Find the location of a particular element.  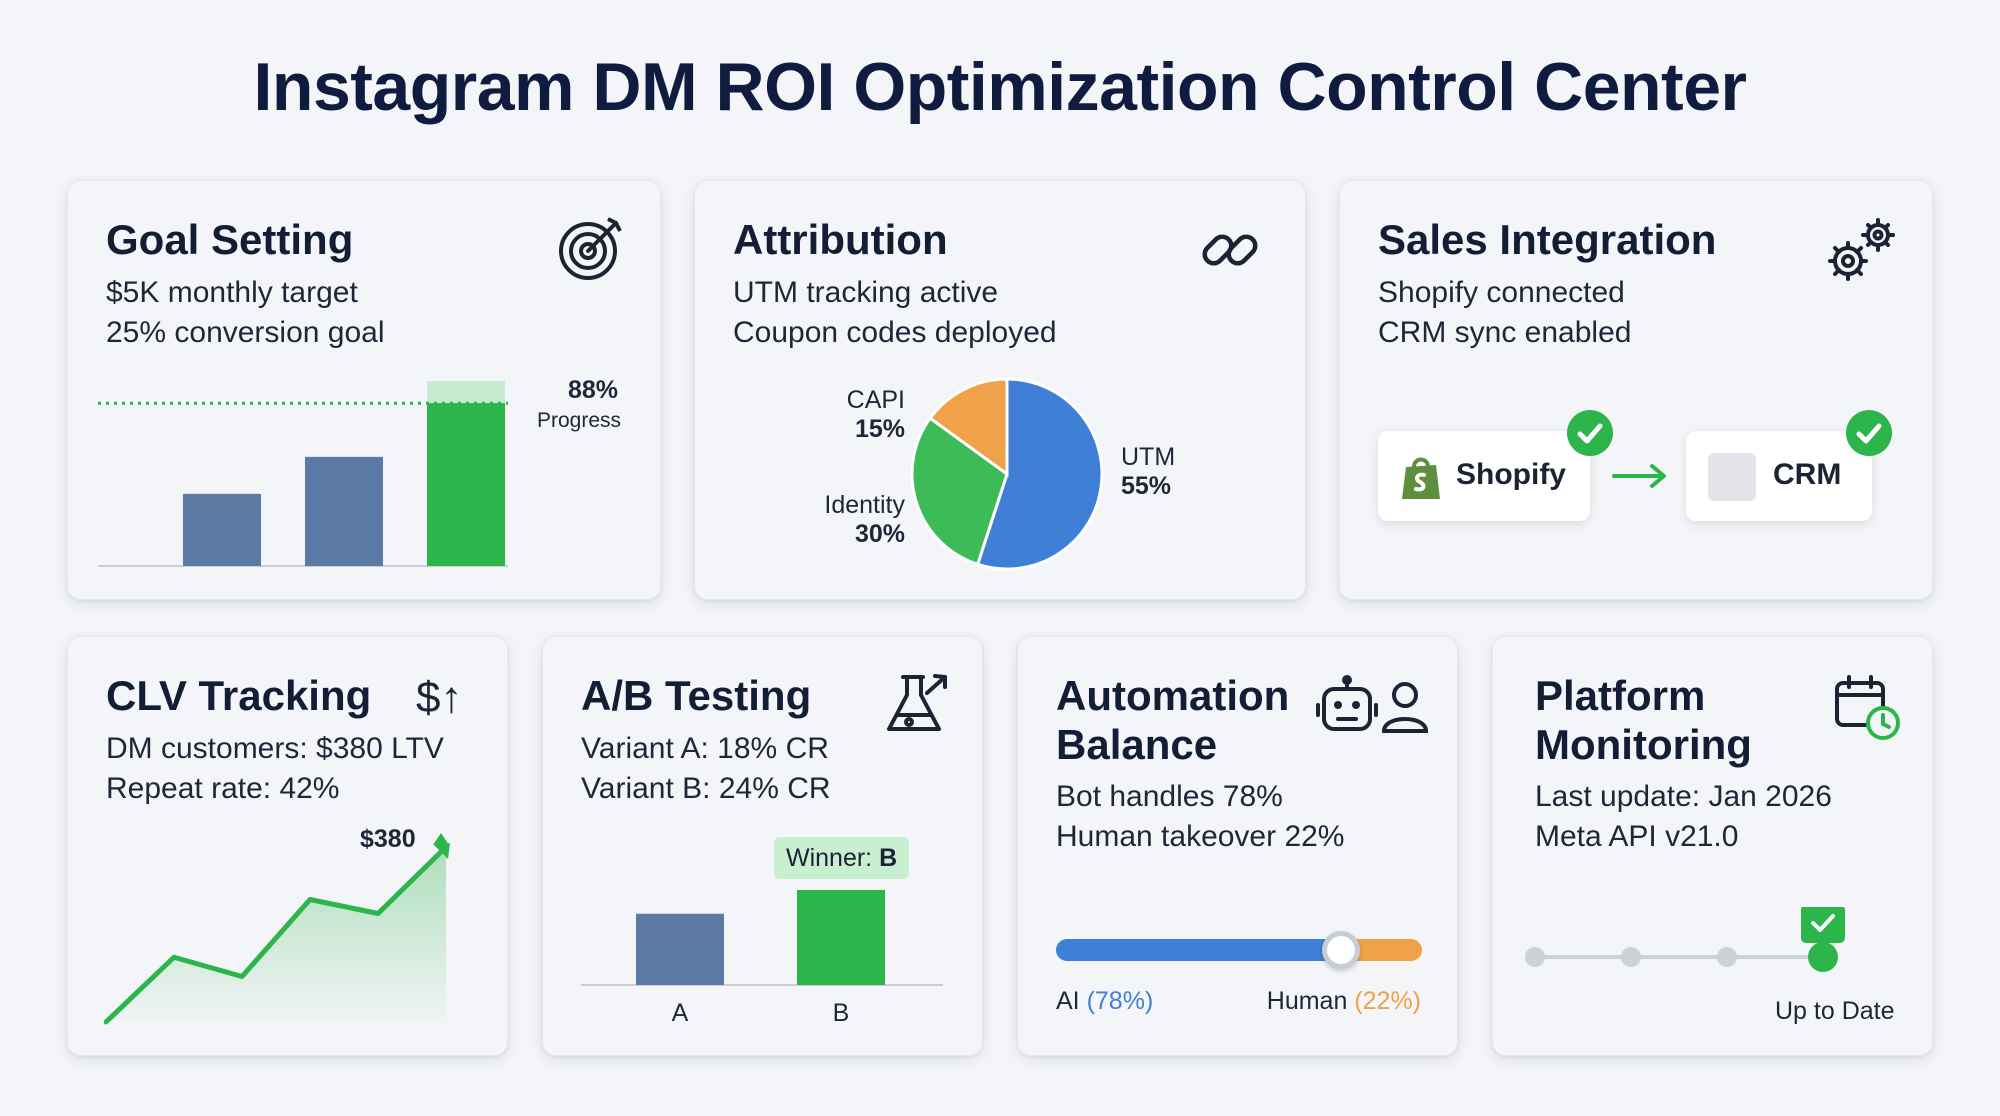

platform-title-line-1: Platform is located at coordinates (1620, 695).